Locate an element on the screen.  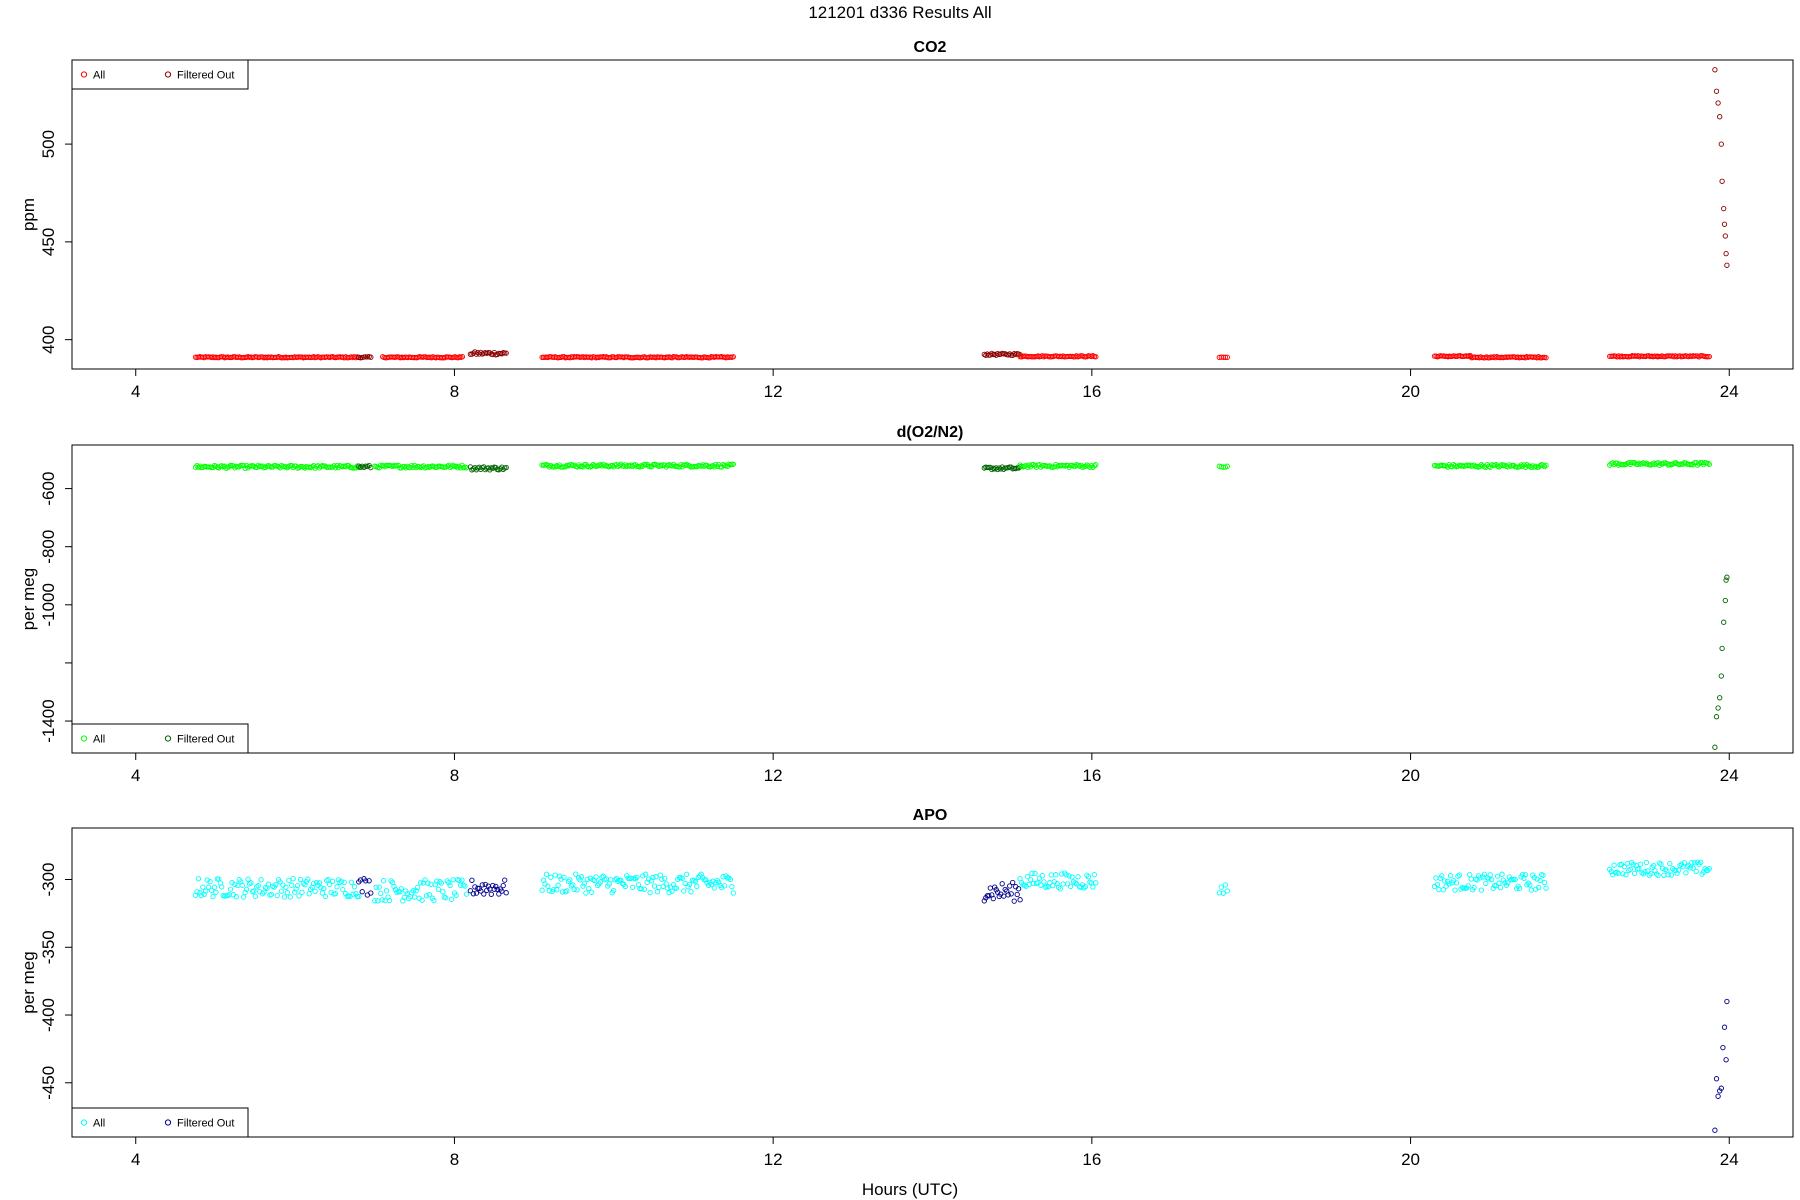
x-tick-label: 16 is located at coordinates (1091, 391).